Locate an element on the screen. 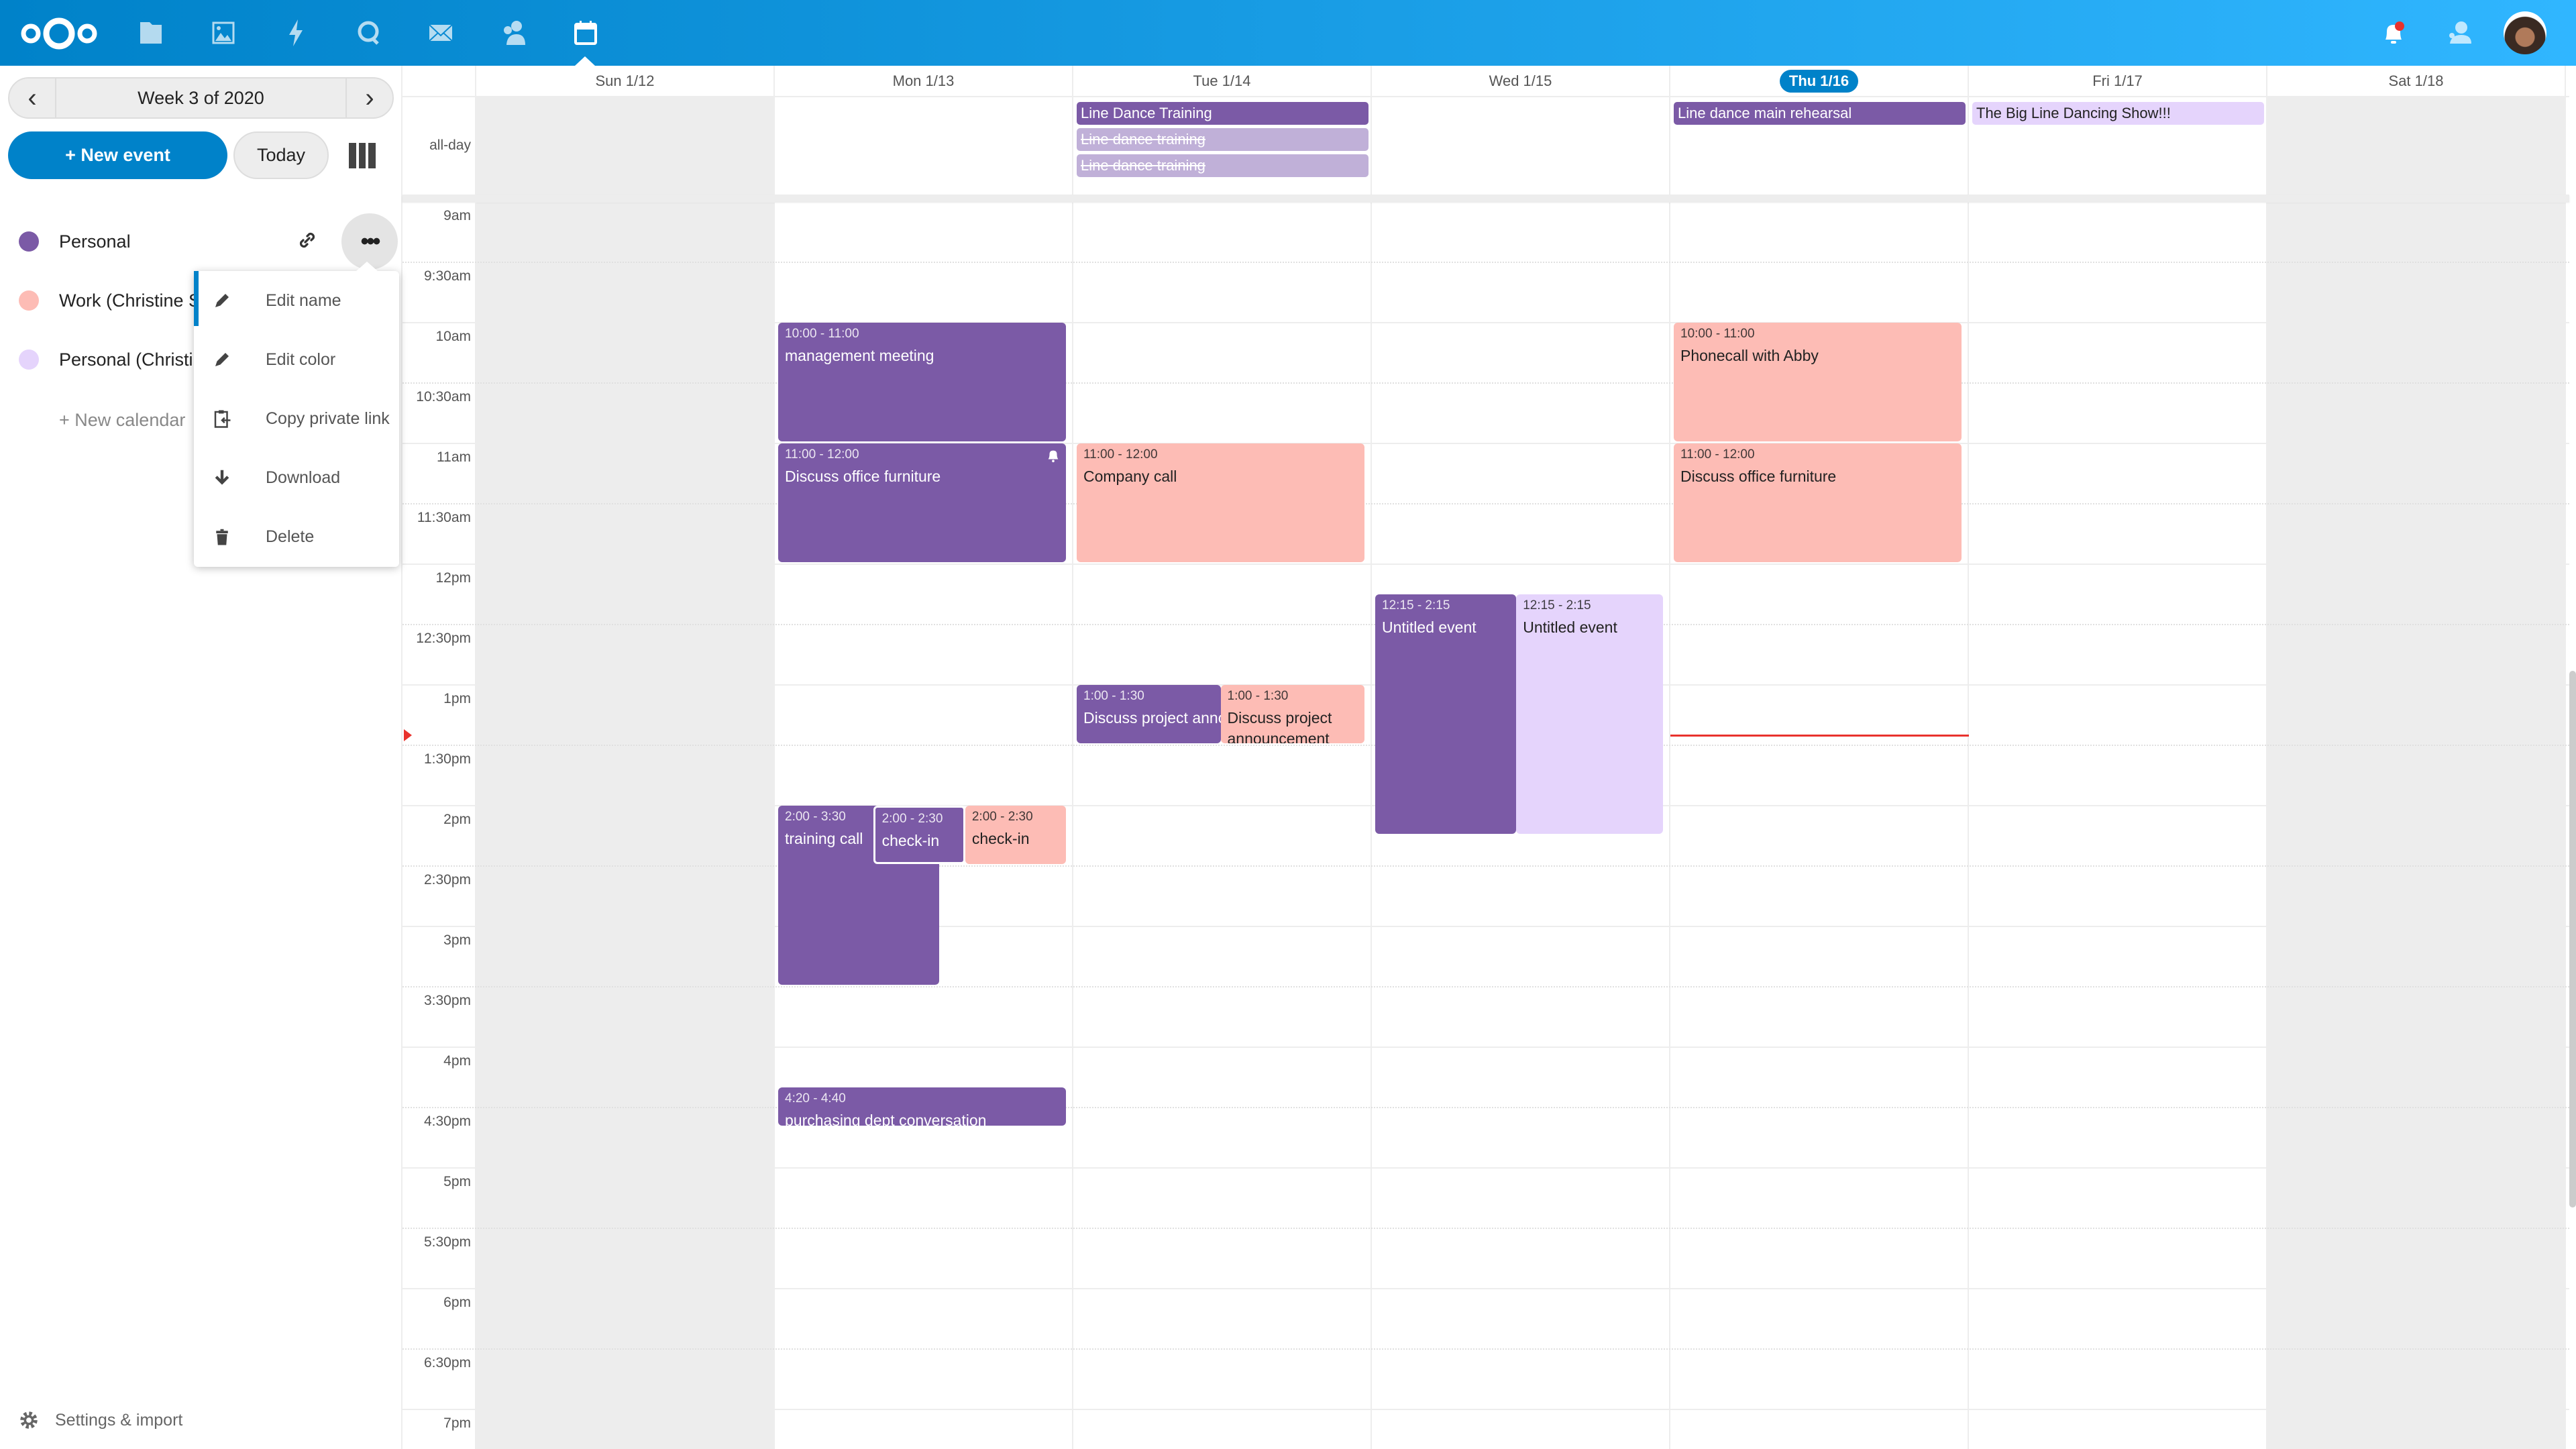 The height and width of the screenshot is (1449, 2576). user-avatar is located at coordinates (2525, 32).